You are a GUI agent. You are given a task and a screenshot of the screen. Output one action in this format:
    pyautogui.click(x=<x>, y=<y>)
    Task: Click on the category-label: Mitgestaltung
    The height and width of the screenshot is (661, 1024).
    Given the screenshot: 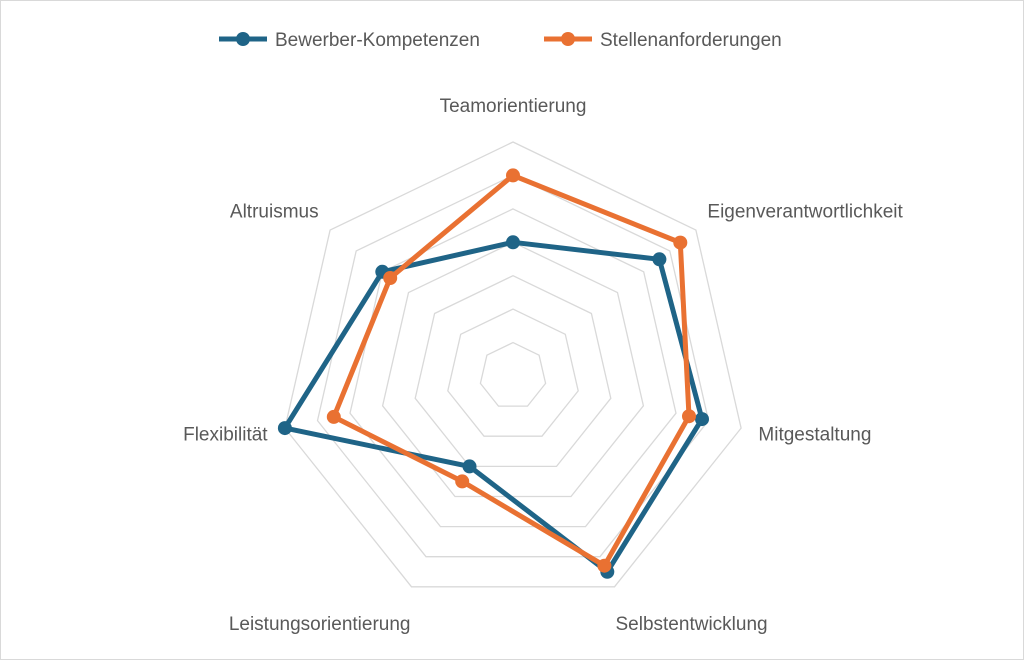 What is the action you would take?
    pyautogui.click(x=814, y=435)
    